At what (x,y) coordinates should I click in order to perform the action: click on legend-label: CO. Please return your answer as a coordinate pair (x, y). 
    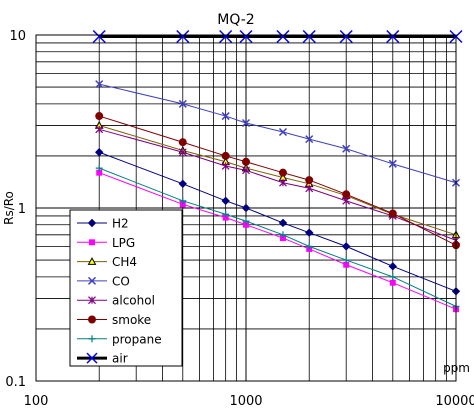
    Looking at the image, I should click on (121, 281).